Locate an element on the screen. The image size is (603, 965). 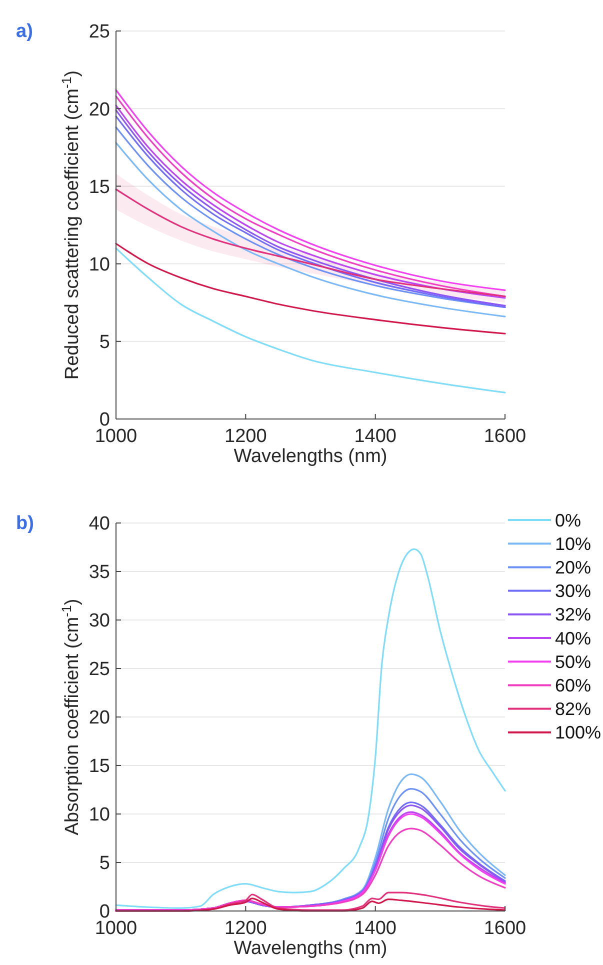
legend-label: 50% is located at coordinates (573, 662).